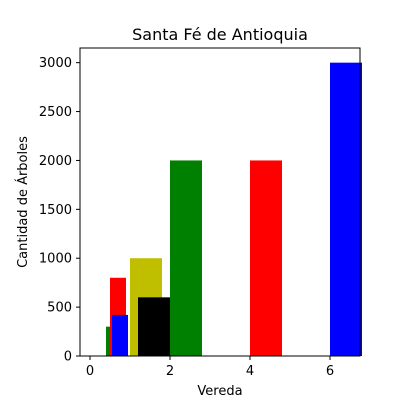 This screenshot has height=400, width=400. I want to click on x-tick-label-0: 0, so click(90, 371).